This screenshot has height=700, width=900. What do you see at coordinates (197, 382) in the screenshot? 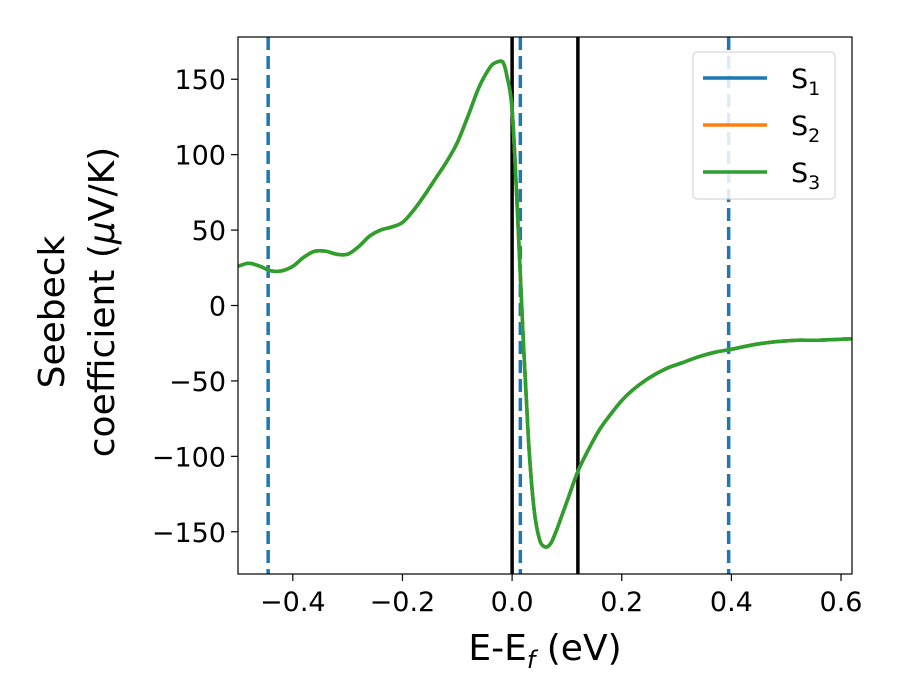
I see `y-tick-label: −50` at bounding box center [197, 382].